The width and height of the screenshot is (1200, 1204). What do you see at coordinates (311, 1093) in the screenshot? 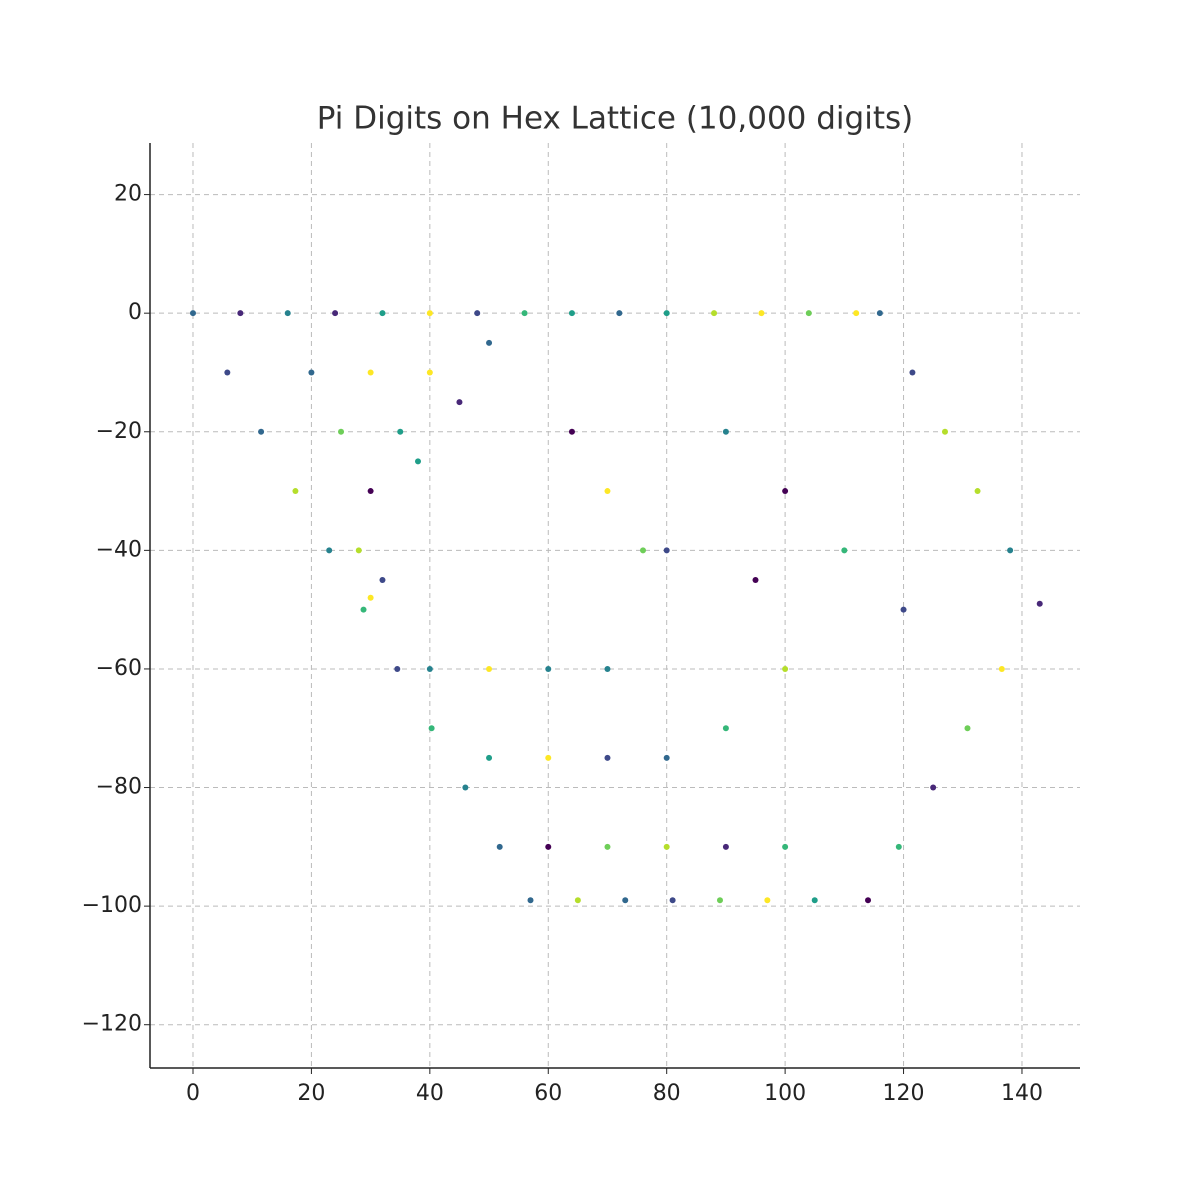
I see `x-tick-label: 20` at bounding box center [311, 1093].